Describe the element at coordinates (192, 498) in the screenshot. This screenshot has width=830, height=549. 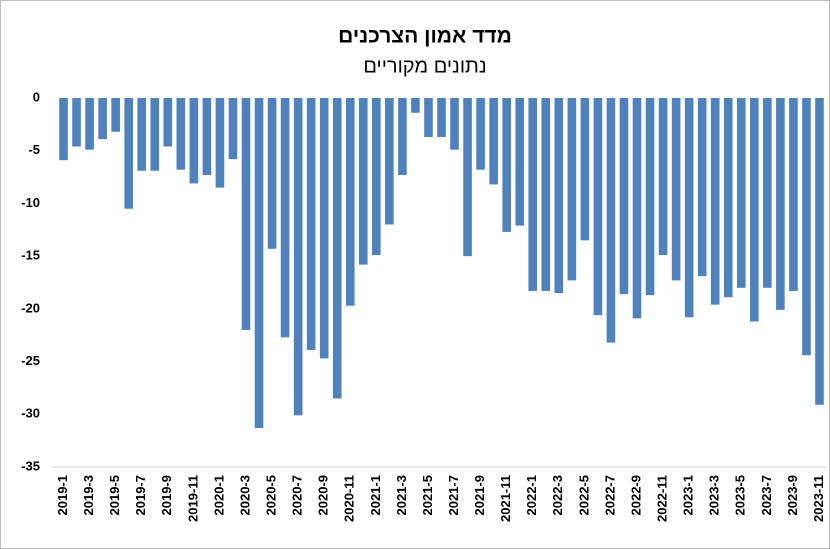
I see `x-tick-label: 2019-11` at that location.